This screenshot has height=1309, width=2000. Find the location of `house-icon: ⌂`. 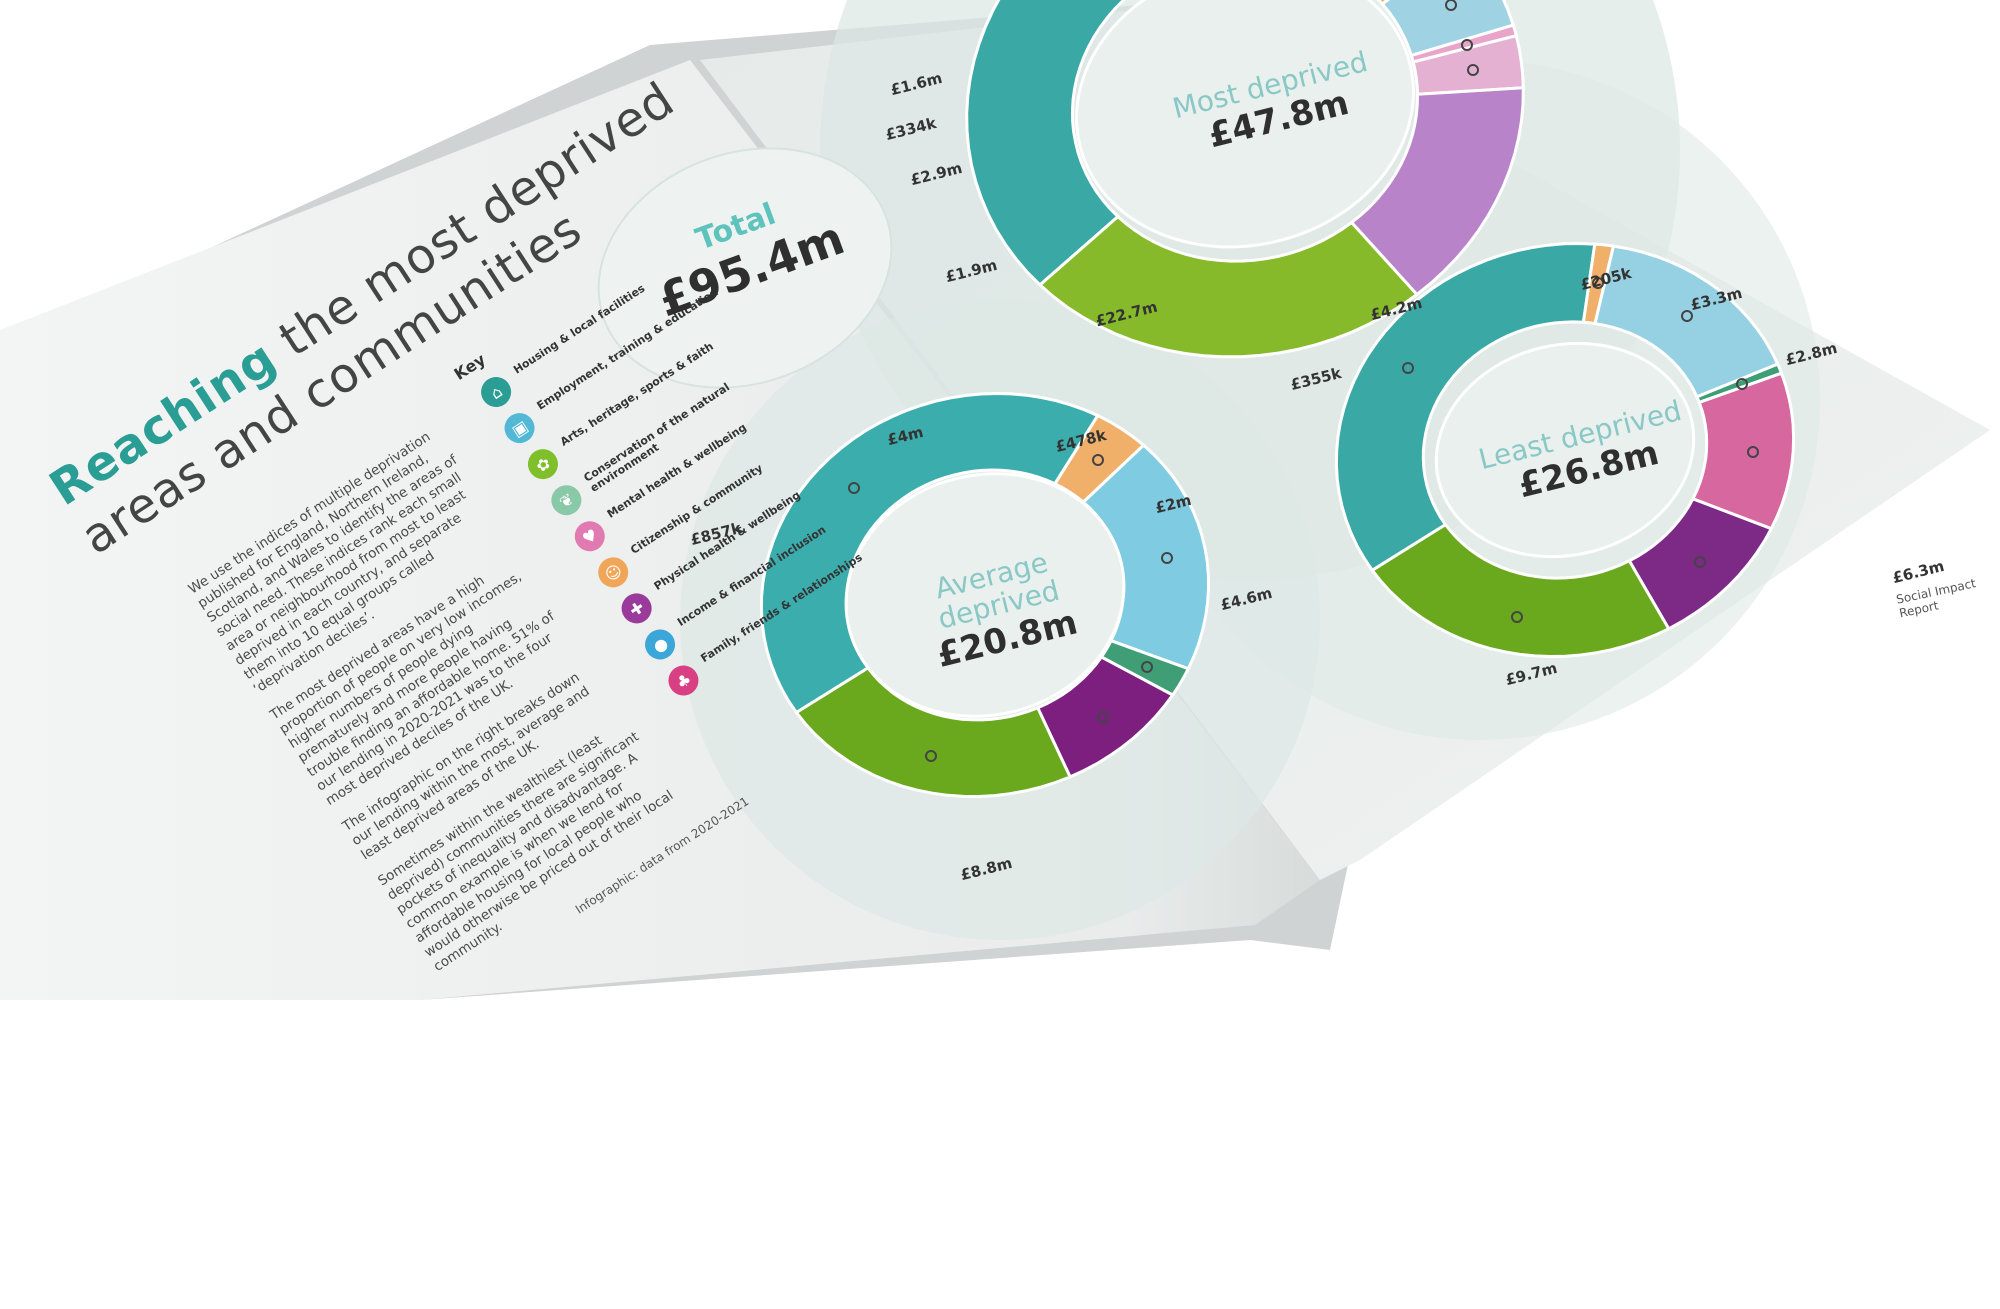

house-icon: ⌂ is located at coordinates (496, 392).